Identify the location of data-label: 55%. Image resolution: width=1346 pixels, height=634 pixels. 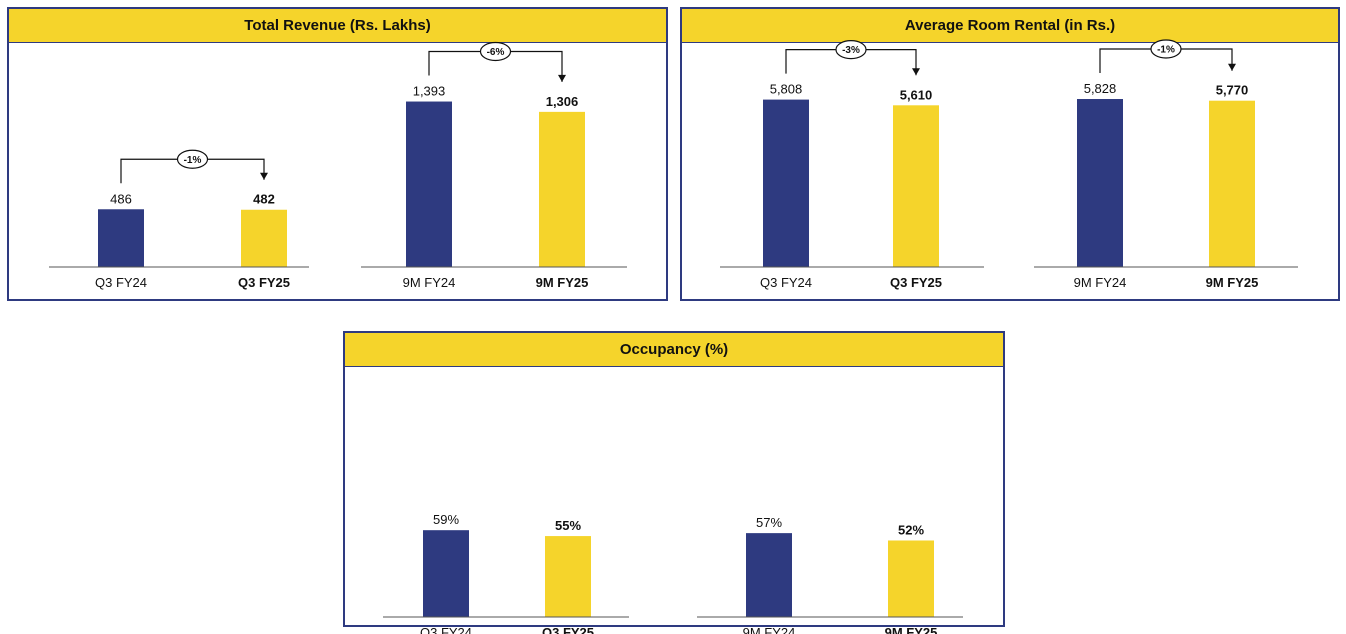
(568, 525).